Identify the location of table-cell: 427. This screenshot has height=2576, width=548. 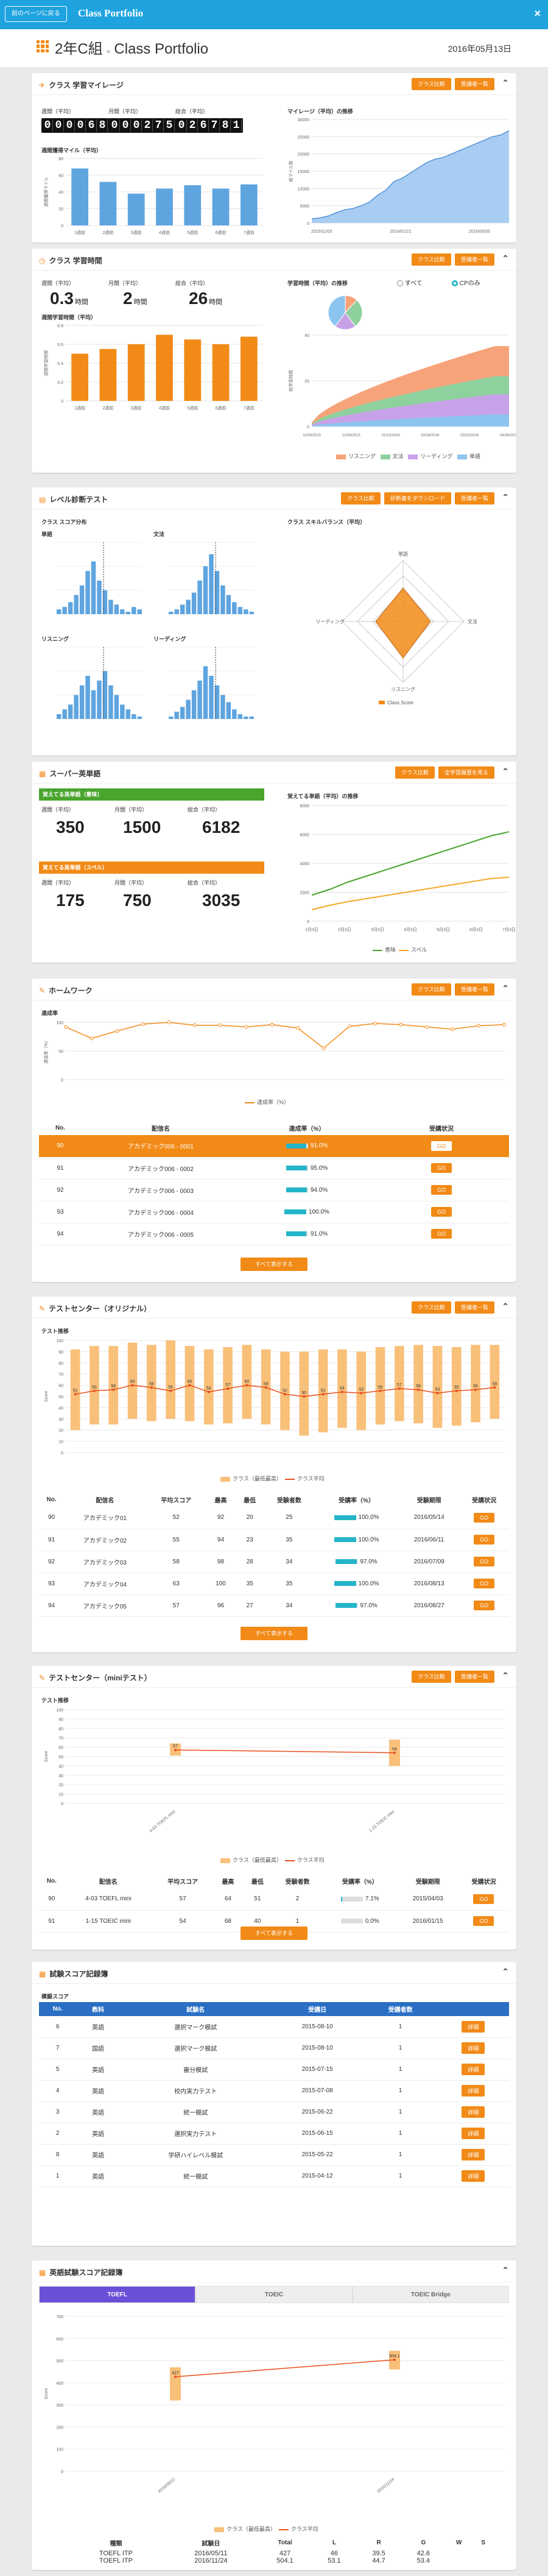
(285, 2553).